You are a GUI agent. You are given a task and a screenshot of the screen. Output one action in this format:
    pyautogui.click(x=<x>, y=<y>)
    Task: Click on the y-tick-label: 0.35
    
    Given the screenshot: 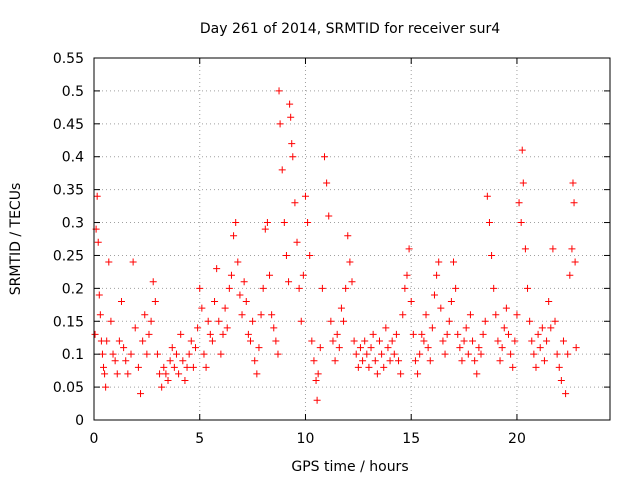 What is the action you would take?
    pyautogui.click(x=68, y=191)
    